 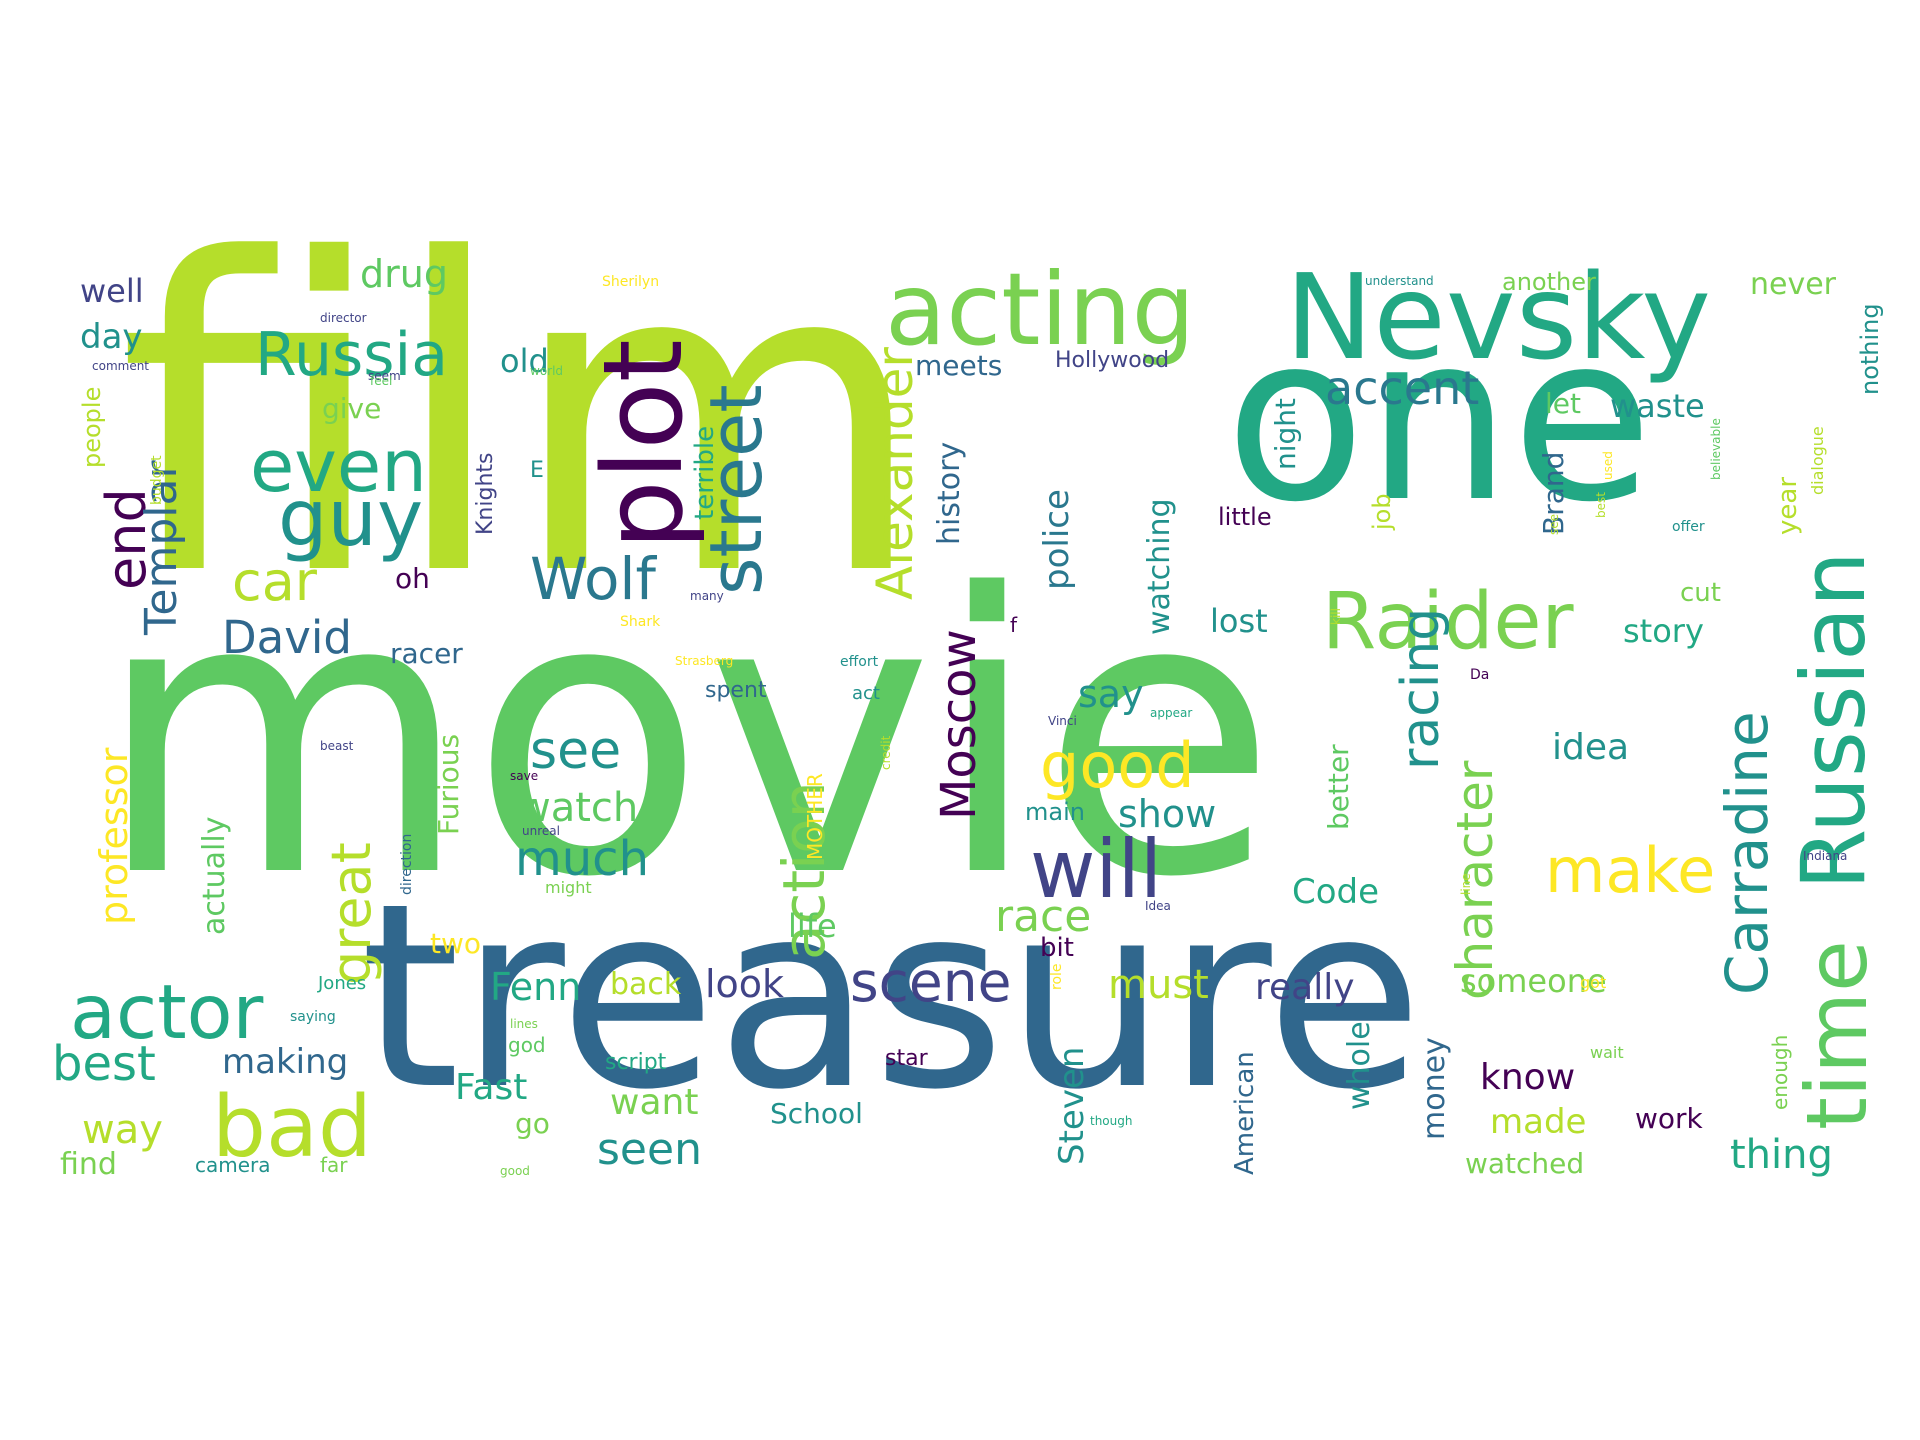 I want to click on word-look: look, so click(x=745, y=984).